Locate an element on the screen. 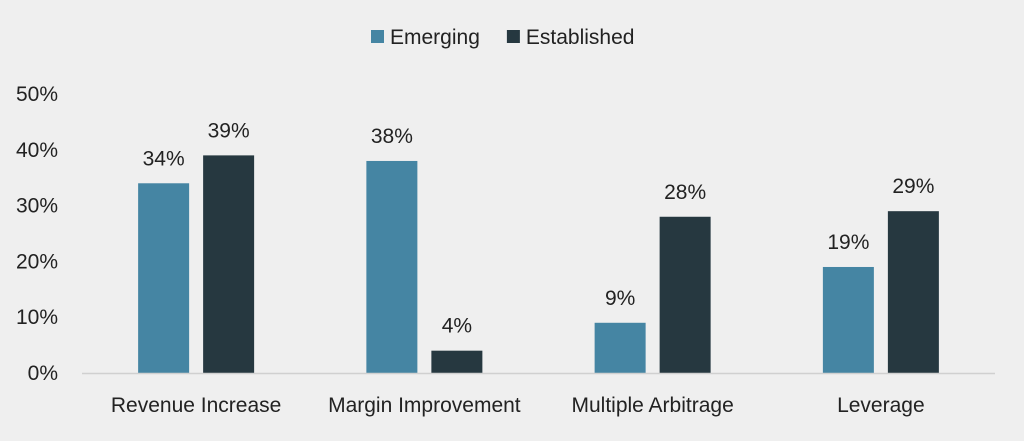 Image resolution: width=1024 pixels, height=441 pixels. y-tick-label: 50% is located at coordinates (37, 94).